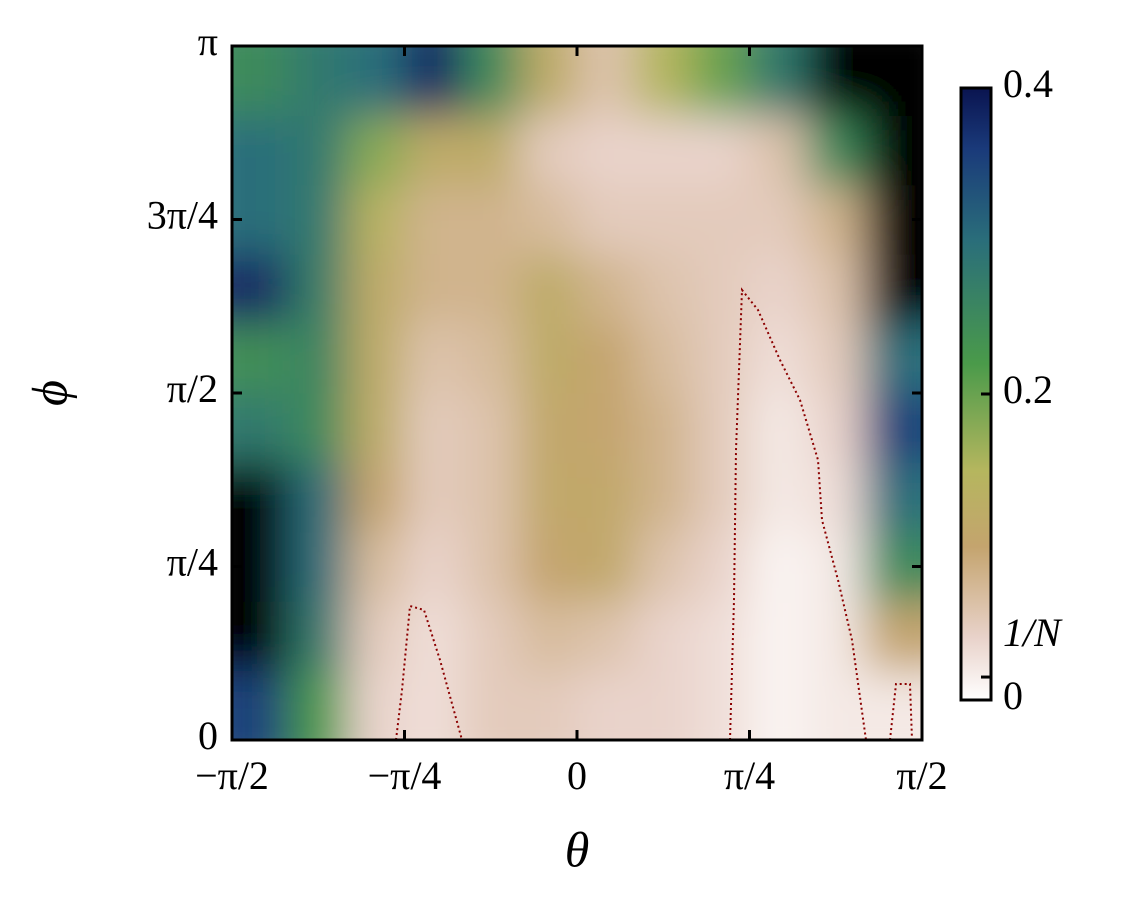 Image resolution: width=1126 pixels, height=921 pixels. Describe the element at coordinates (405, 775) in the screenshot. I see `x-tick-label: −π/4` at that location.